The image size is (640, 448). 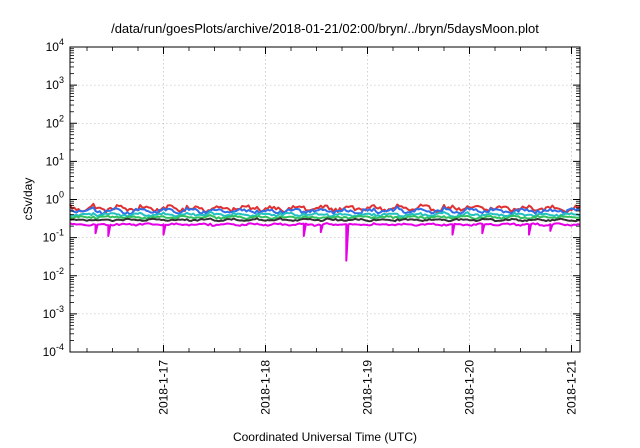 What do you see at coordinates (325, 437) in the screenshot?
I see `x-axis-label: Coordinated Universal Time (UTC)` at bounding box center [325, 437].